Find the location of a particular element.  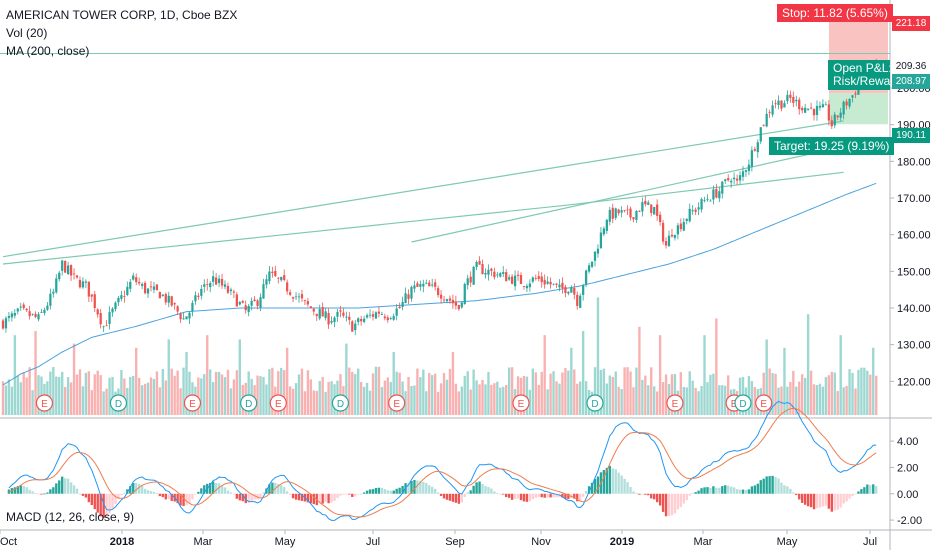

volume-legend: Vol (20) is located at coordinates (27, 33).